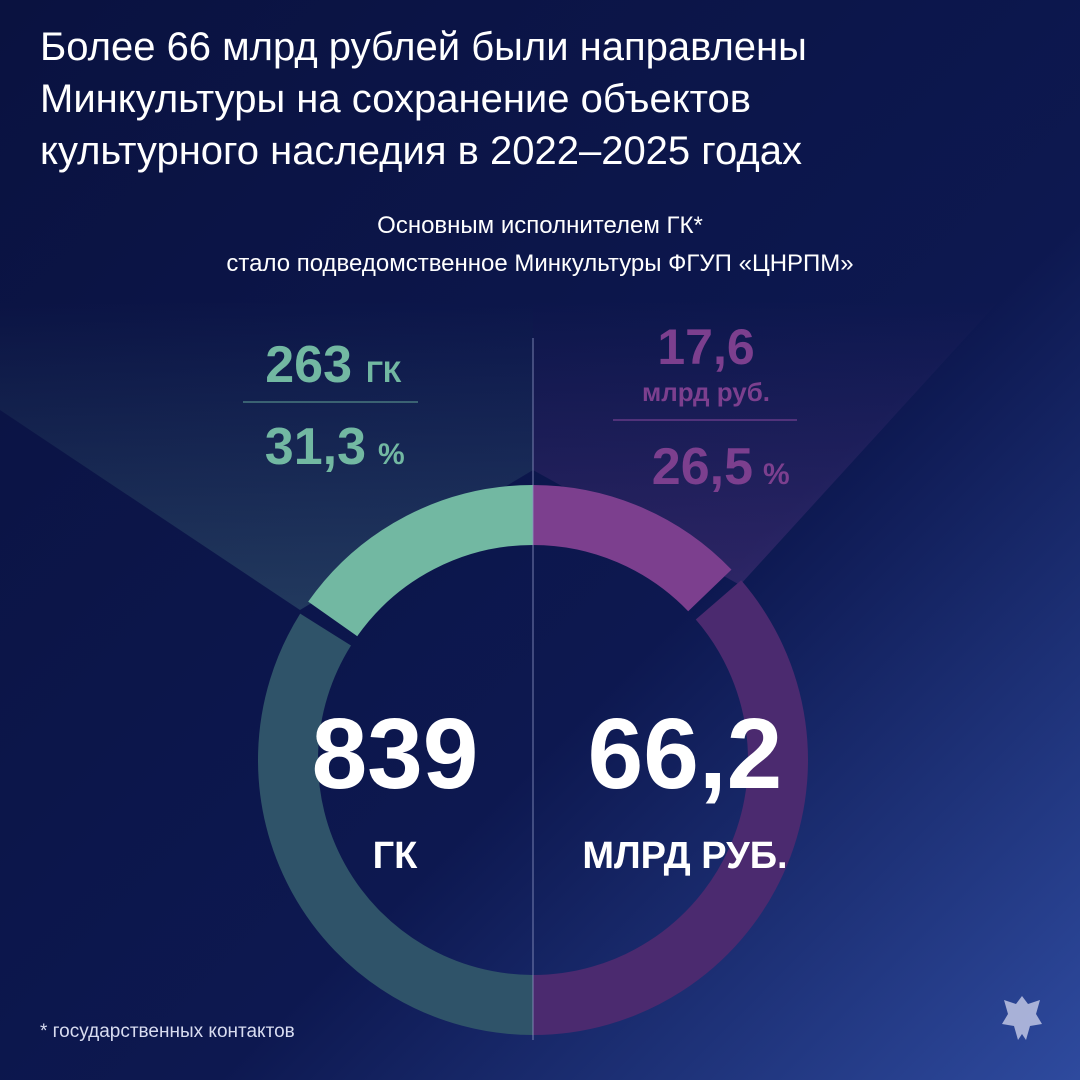  I want to click on subtitle-line: Основным исполнителем ГК*, so click(540, 225).